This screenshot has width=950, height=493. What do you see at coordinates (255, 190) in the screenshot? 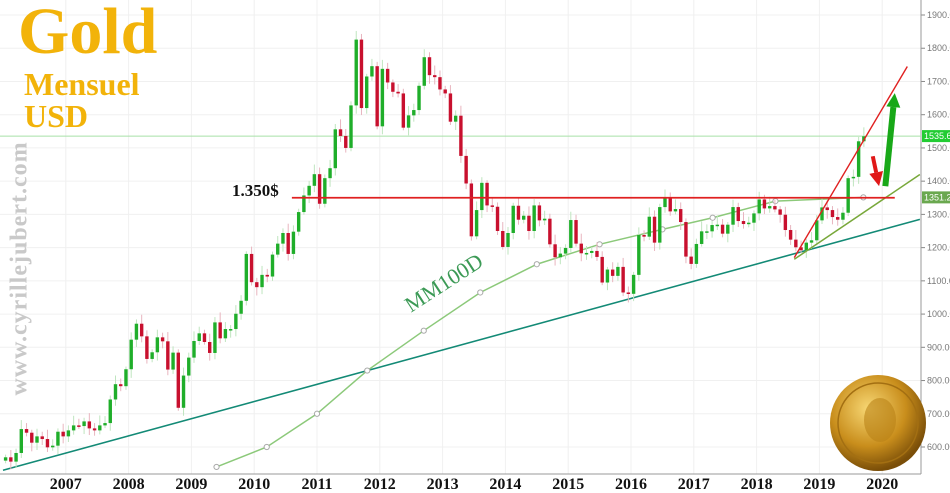
I see `level-label: 1.350$` at bounding box center [255, 190].